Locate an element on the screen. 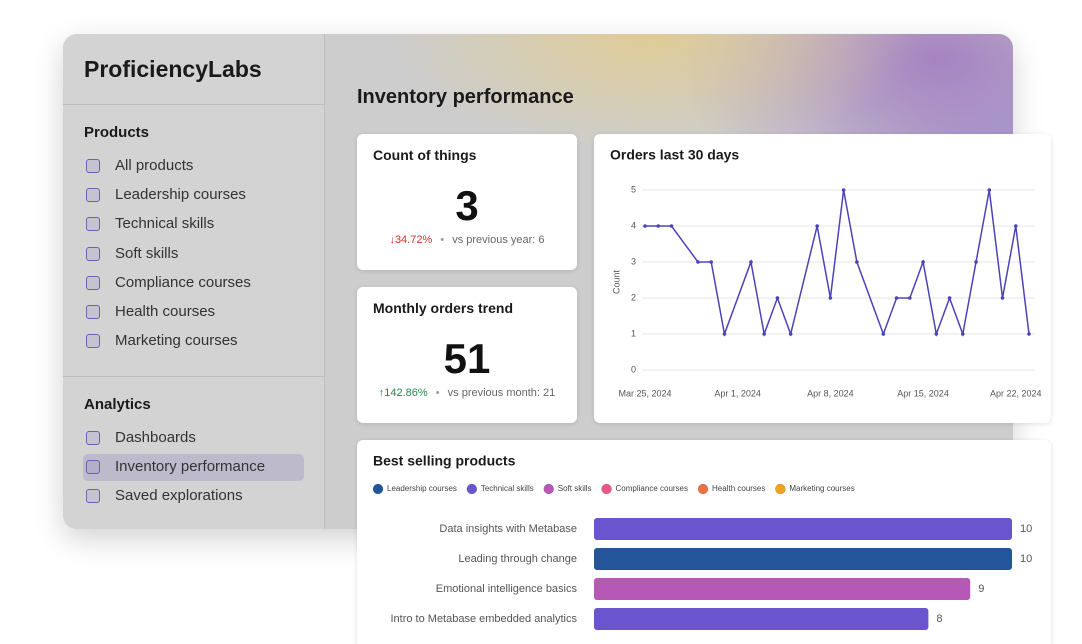 Image resolution: width=1082 pixels, height=644 pixels. kpi-change: 142.86% is located at coordinates (406, 393).